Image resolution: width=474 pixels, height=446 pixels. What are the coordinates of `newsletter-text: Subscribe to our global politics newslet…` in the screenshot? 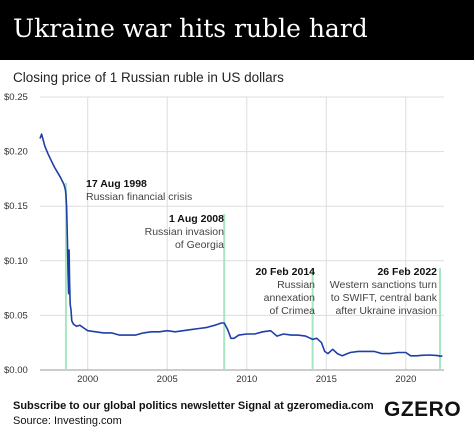 It's located at (193, 406).